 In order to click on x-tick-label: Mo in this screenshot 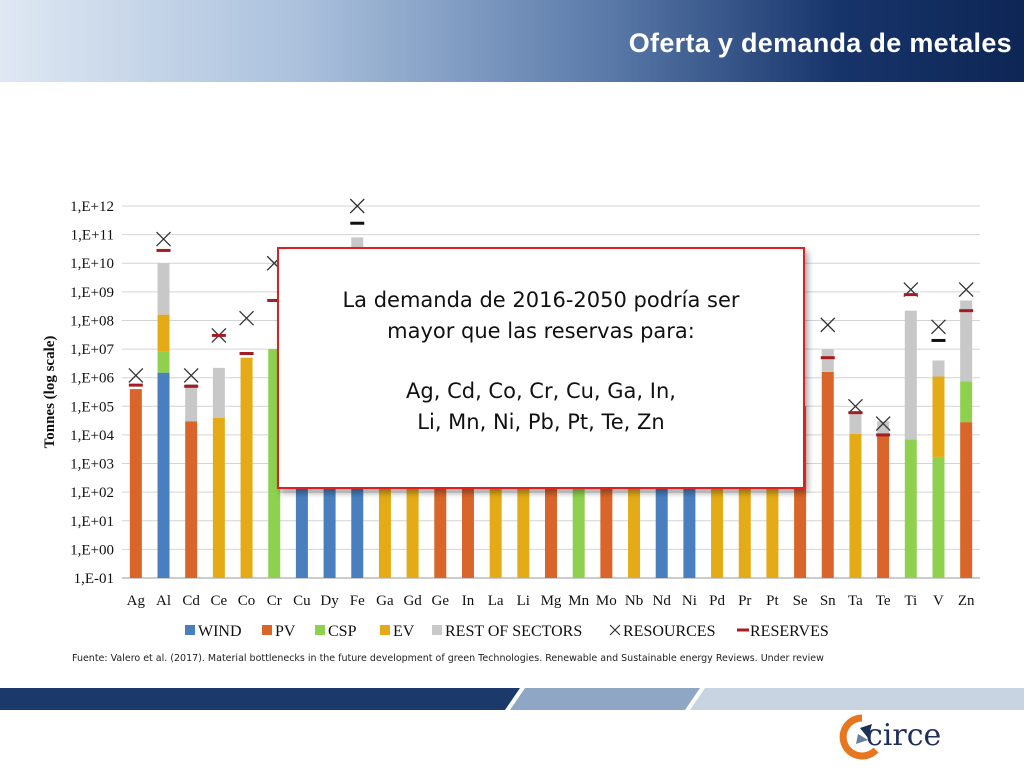, I will do `click(606, 601)`.